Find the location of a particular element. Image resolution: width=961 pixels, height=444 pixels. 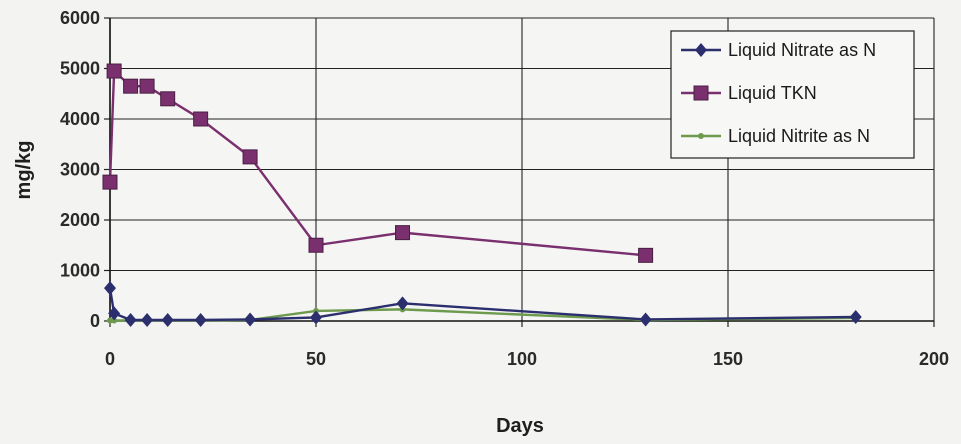

legend-entry: Liquid Nitrate as N is located at coordinates (778, 50).